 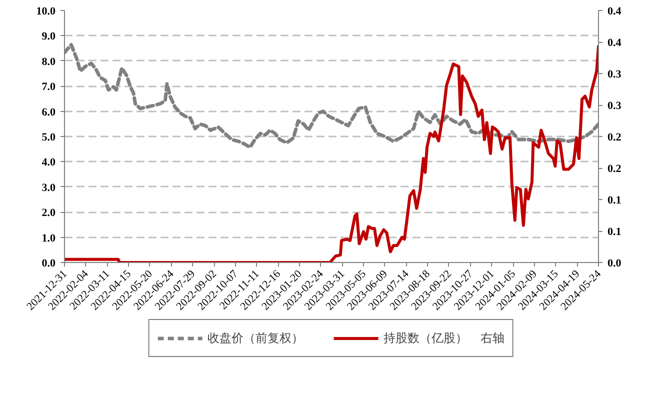 I want to click on y-tick-label: 6.0, so click(x=49, y=112).